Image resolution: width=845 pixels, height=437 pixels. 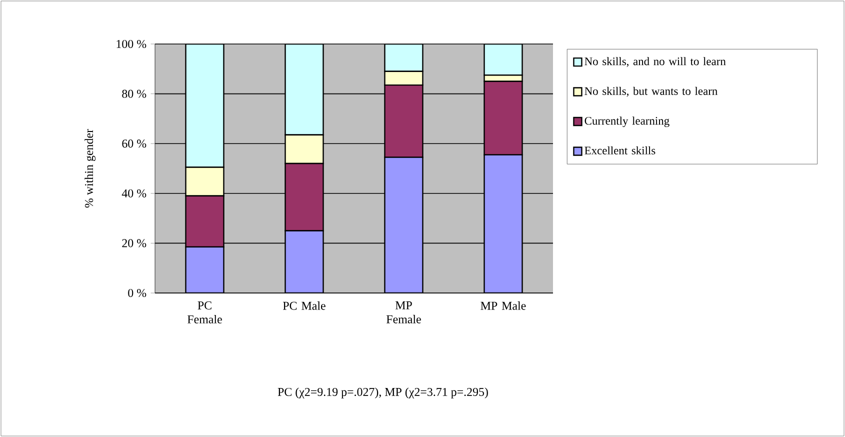 What do you see at coordinates (655, 62) in the screenshot?
I see `legend-label: No skills, and no will to learn` at bounding box center [655, 62].